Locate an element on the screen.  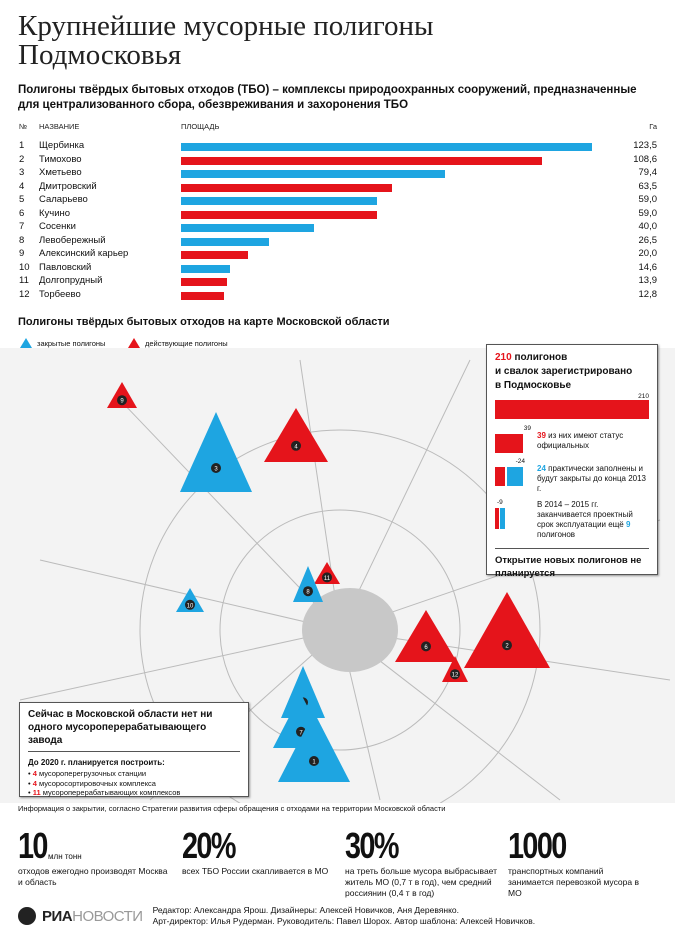
official-text: 39 из них имеют статус официальных is located at coordinates (593, 438).